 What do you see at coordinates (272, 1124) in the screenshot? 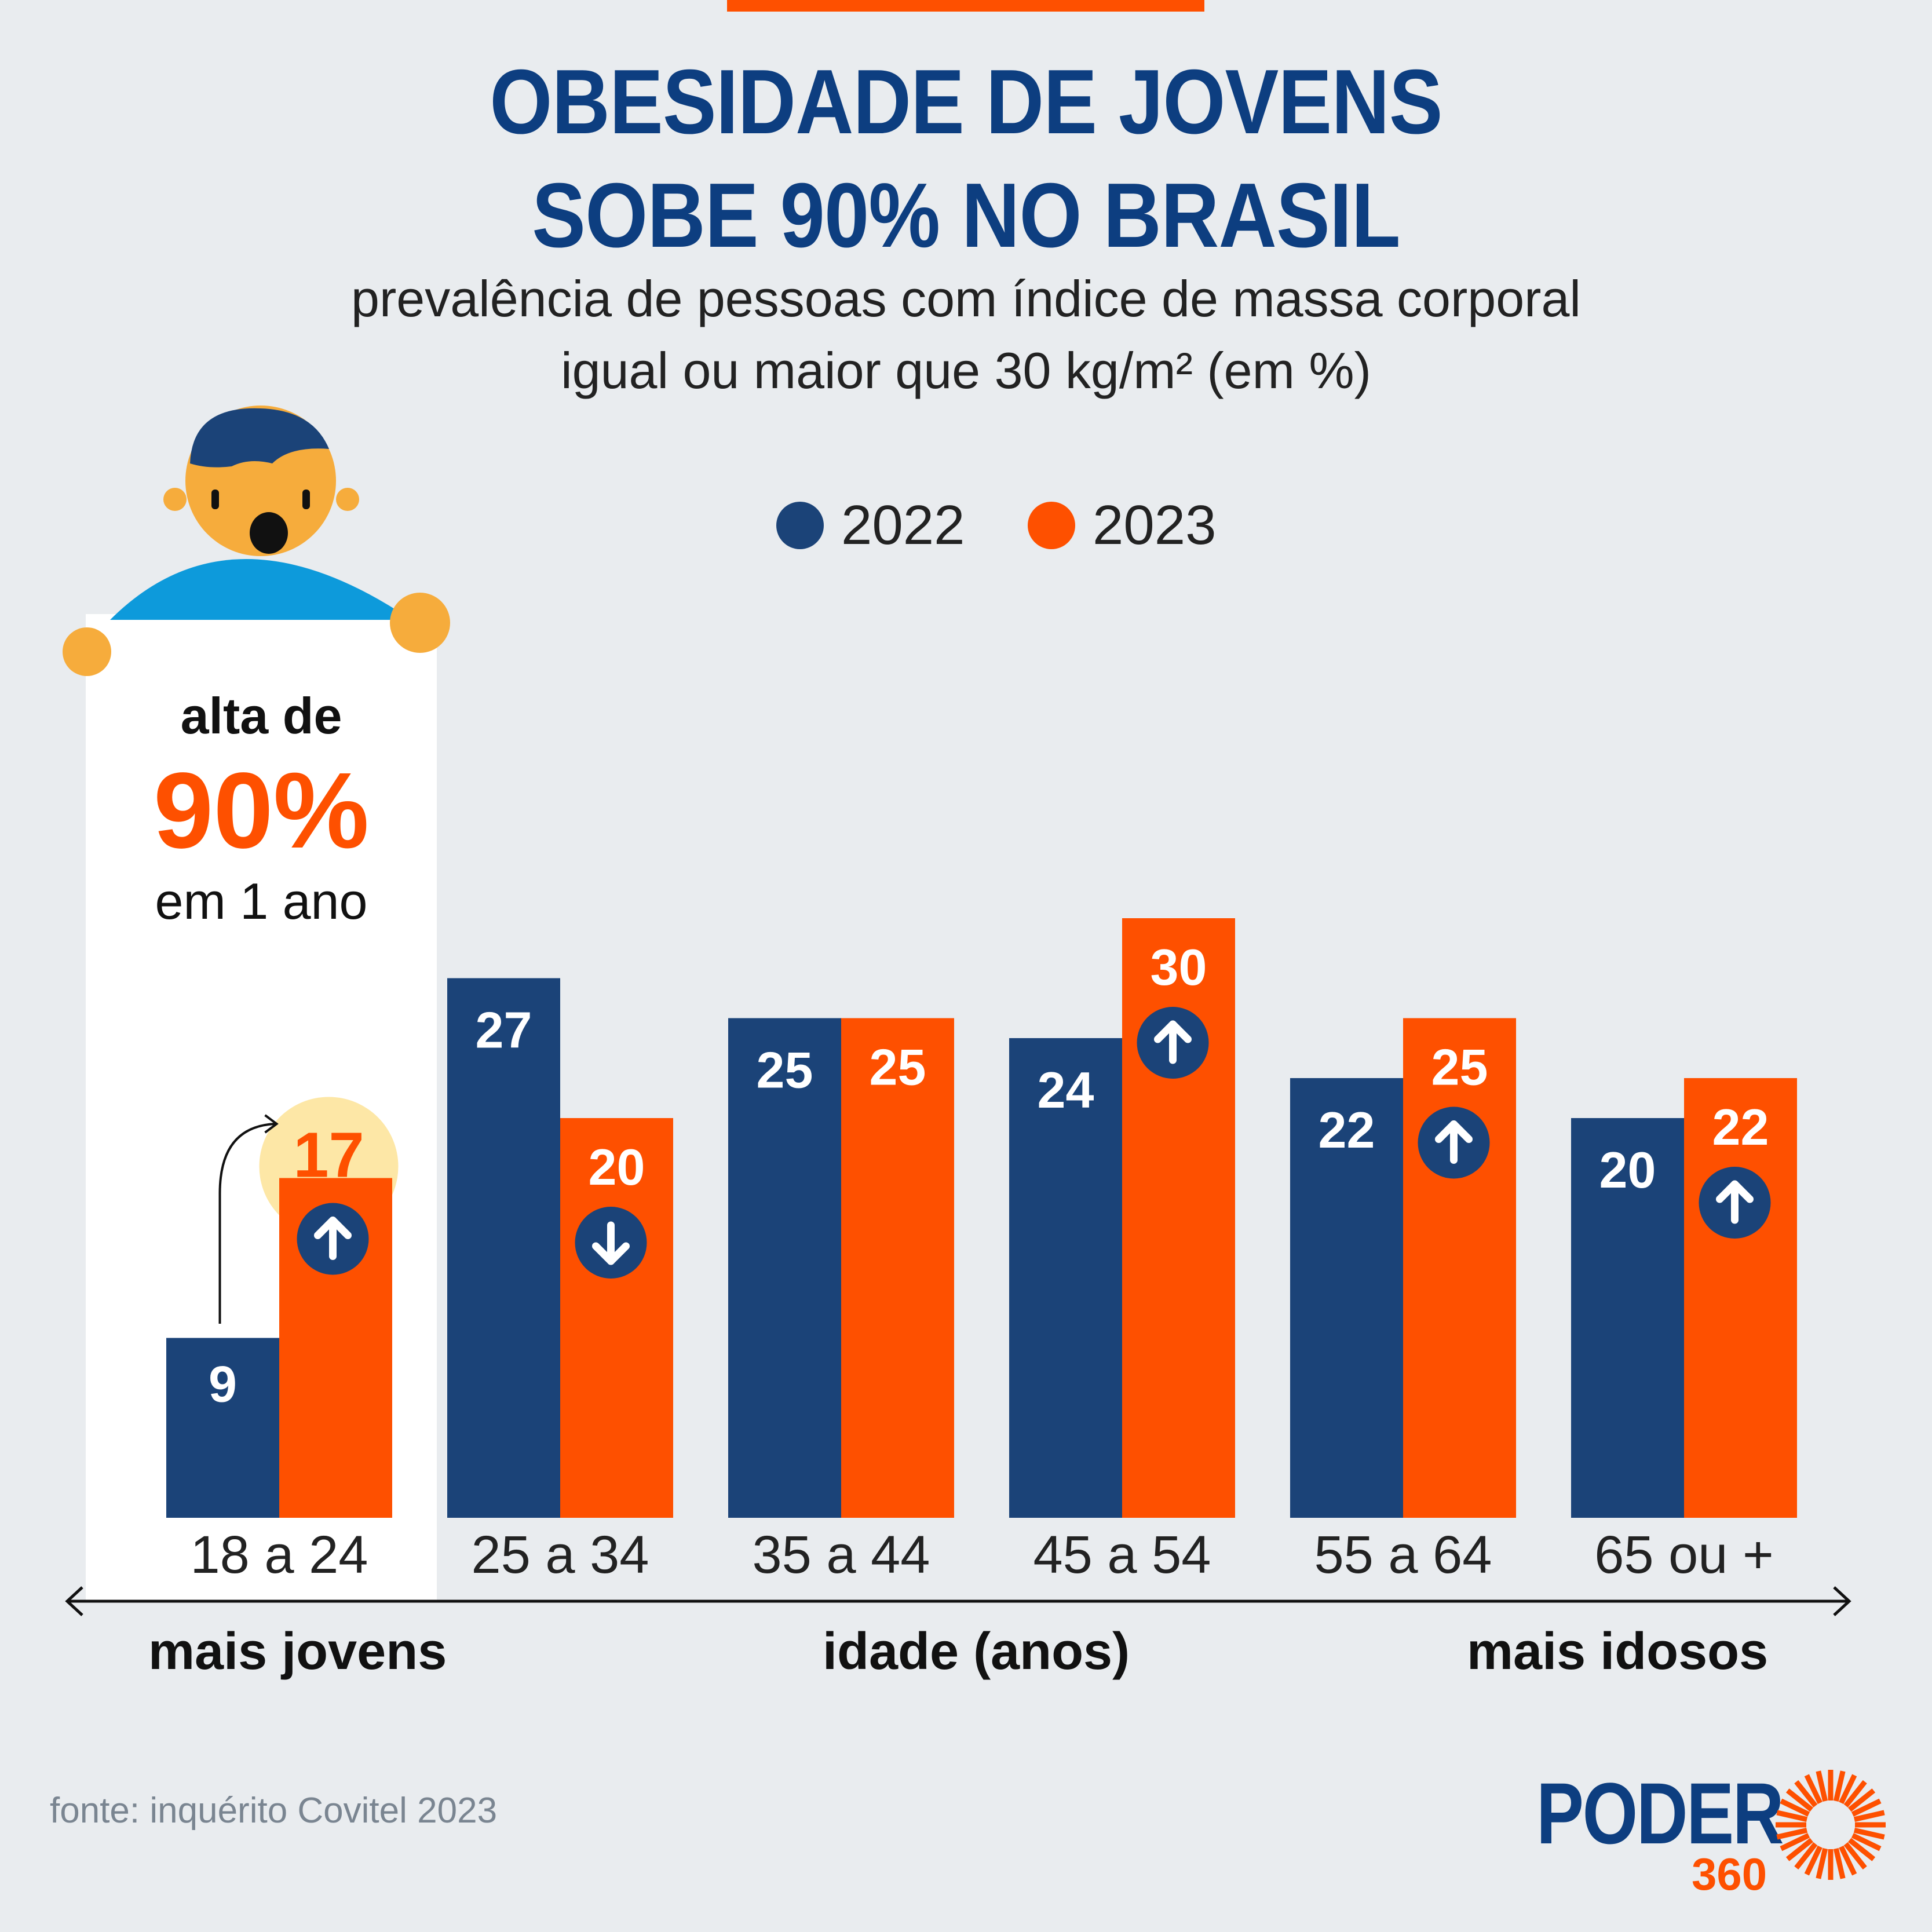
I see `growth-arrow-head` at bounding box center [272, 1124].